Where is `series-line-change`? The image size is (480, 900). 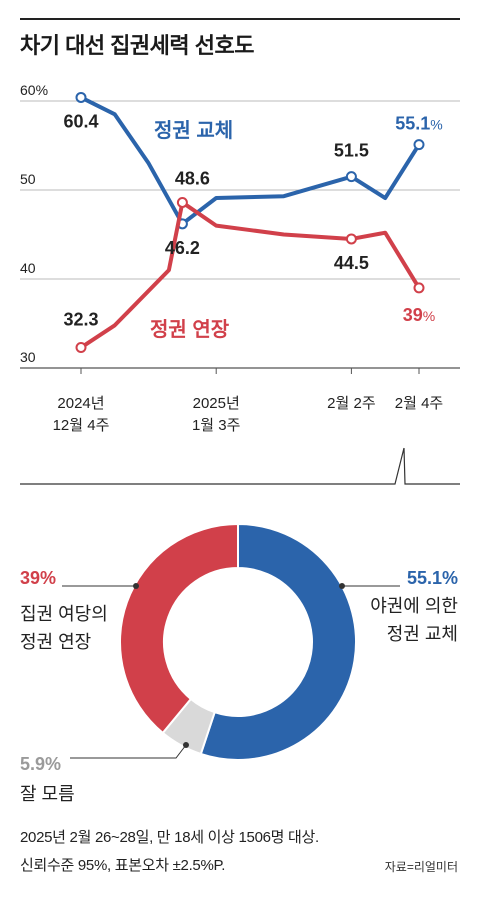 series-line-change is located at coordinates (250, 160).